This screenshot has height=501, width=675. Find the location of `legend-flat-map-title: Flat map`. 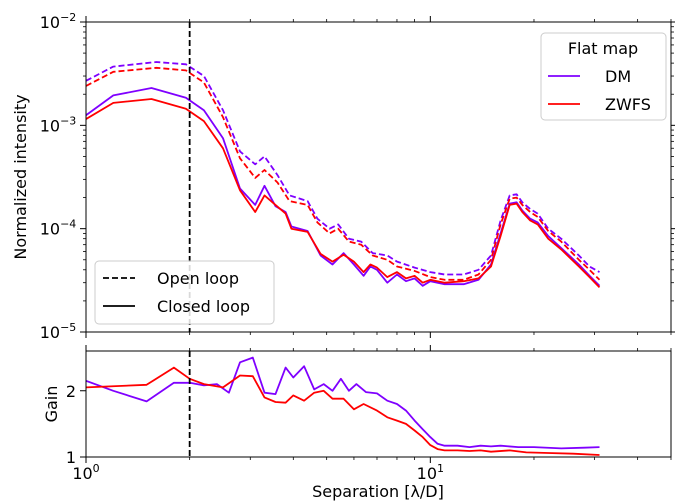

legend-flat-map-title: Flat map is located at coordinates (603, 48).